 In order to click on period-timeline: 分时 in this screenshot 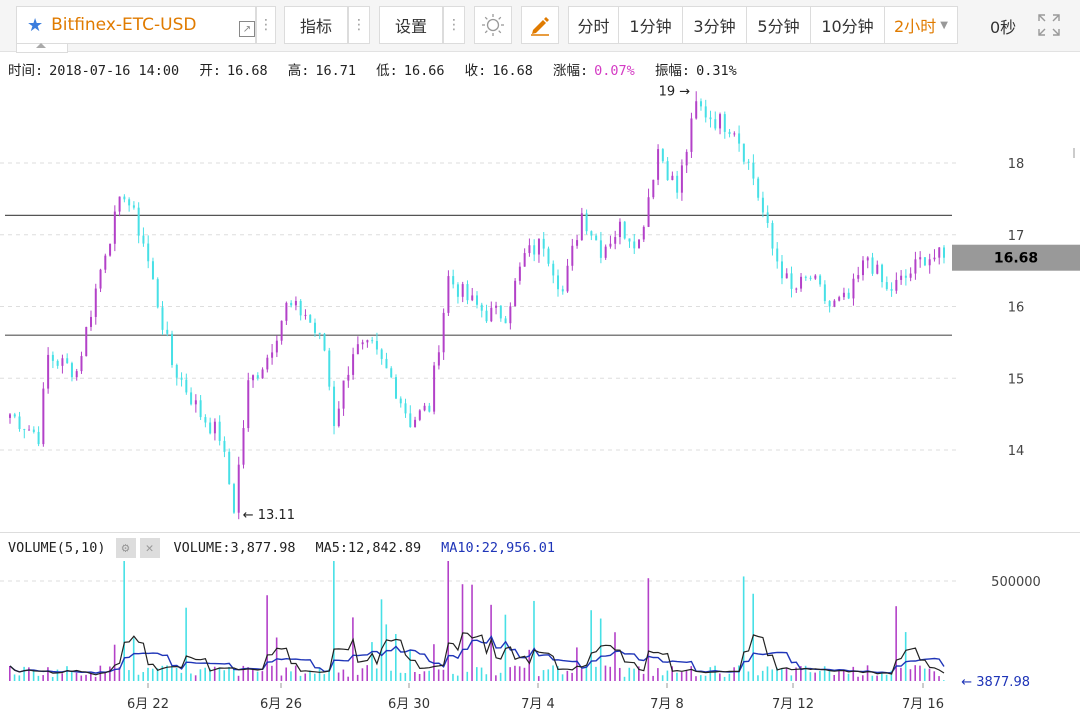, I will do `click(594, 25)`.